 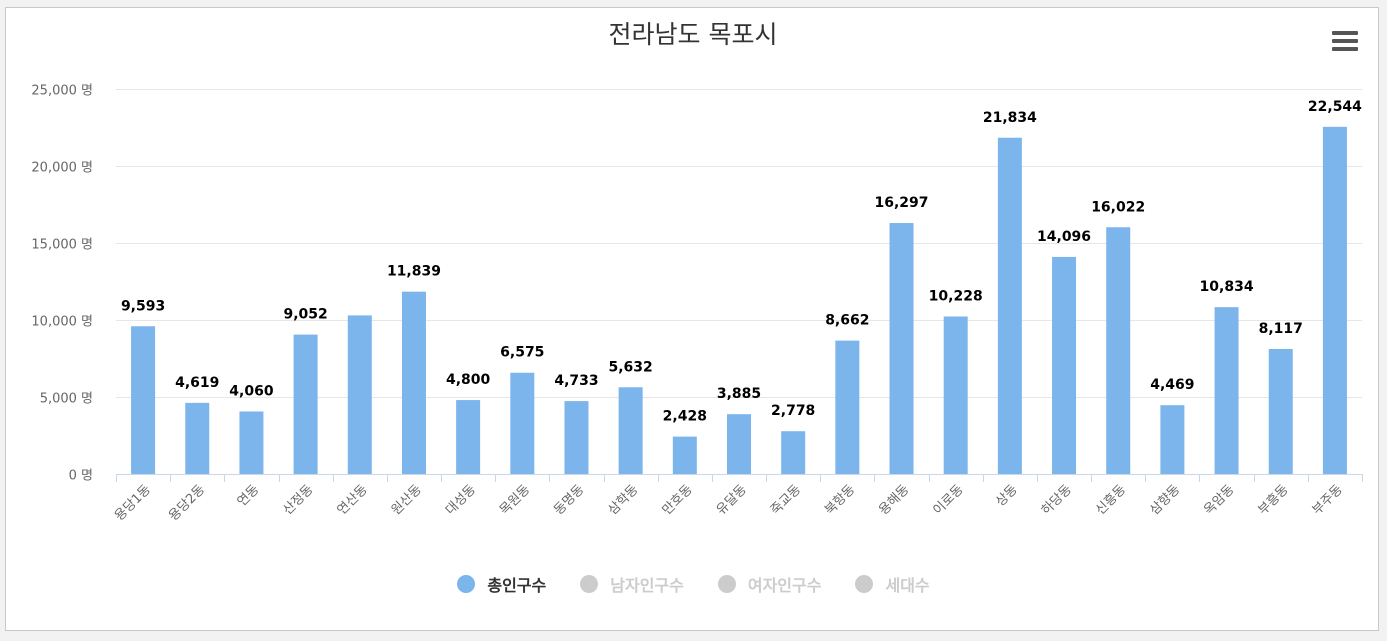 What do you see at coordinates (249, 496) in the screenshot?
I see `x-tick-label: 연동` at bounding box center [249, 496].